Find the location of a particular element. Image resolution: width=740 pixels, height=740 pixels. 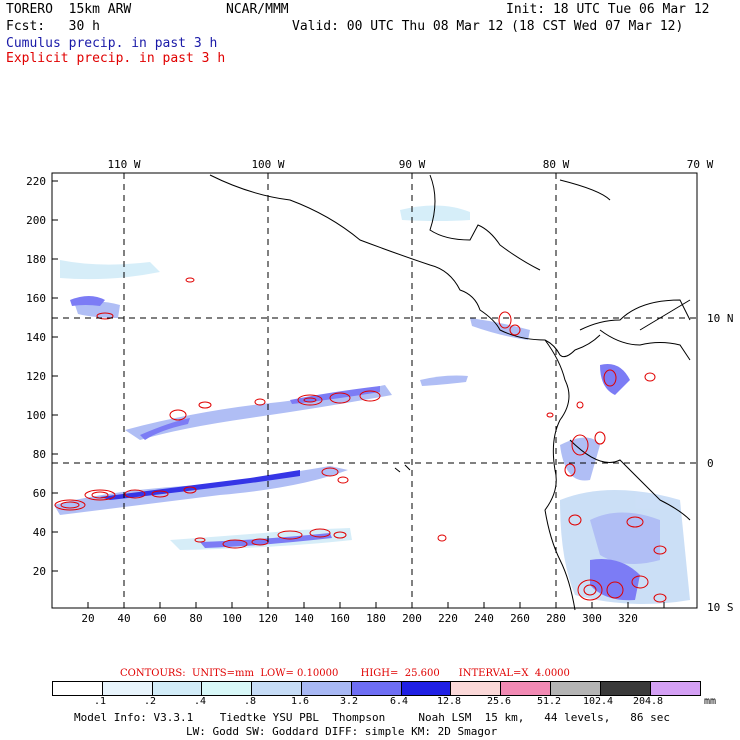

y-tick-label: 80 is located at coordinates (39, 454).